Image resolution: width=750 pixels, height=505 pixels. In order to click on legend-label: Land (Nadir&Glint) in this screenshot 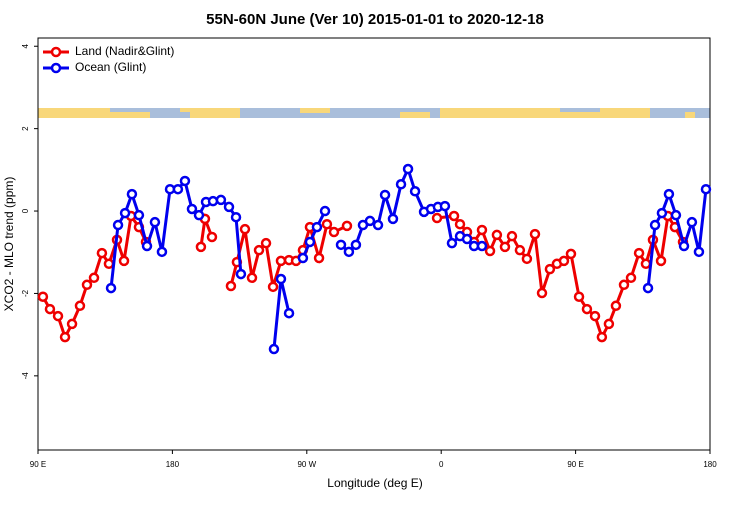, I will do `click(124, 51)`.